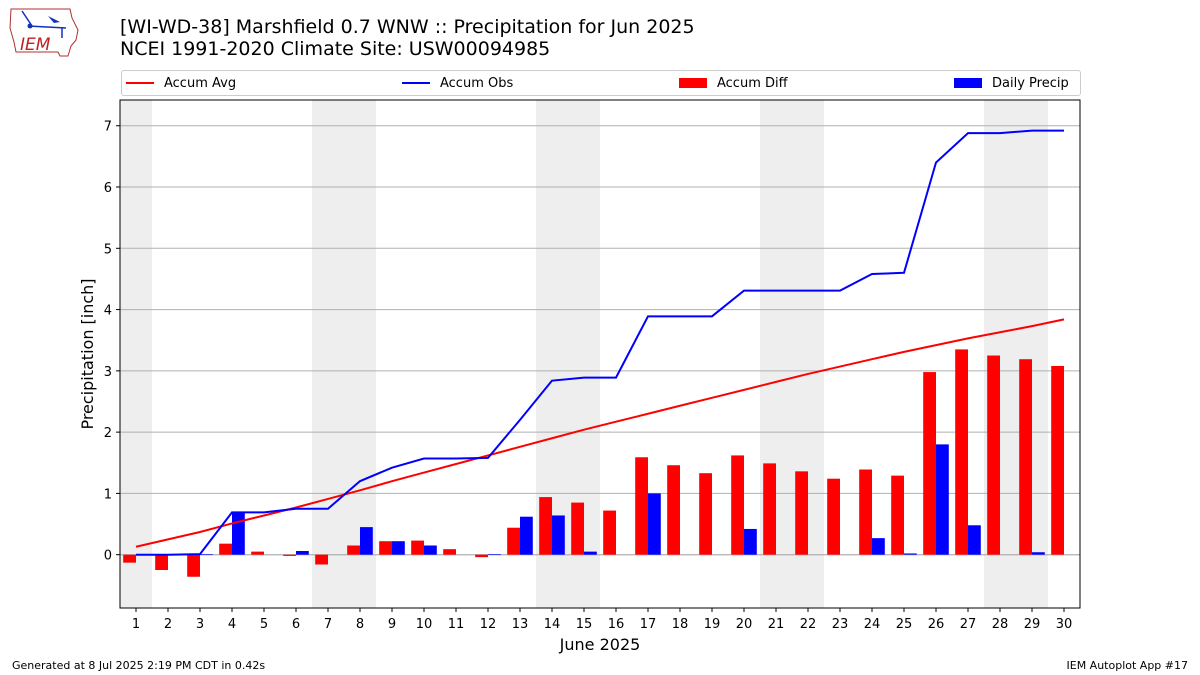 The height and width of the screenshot is (675, 1200). I want to click on x-tick-label: 19, so click(712, 624).